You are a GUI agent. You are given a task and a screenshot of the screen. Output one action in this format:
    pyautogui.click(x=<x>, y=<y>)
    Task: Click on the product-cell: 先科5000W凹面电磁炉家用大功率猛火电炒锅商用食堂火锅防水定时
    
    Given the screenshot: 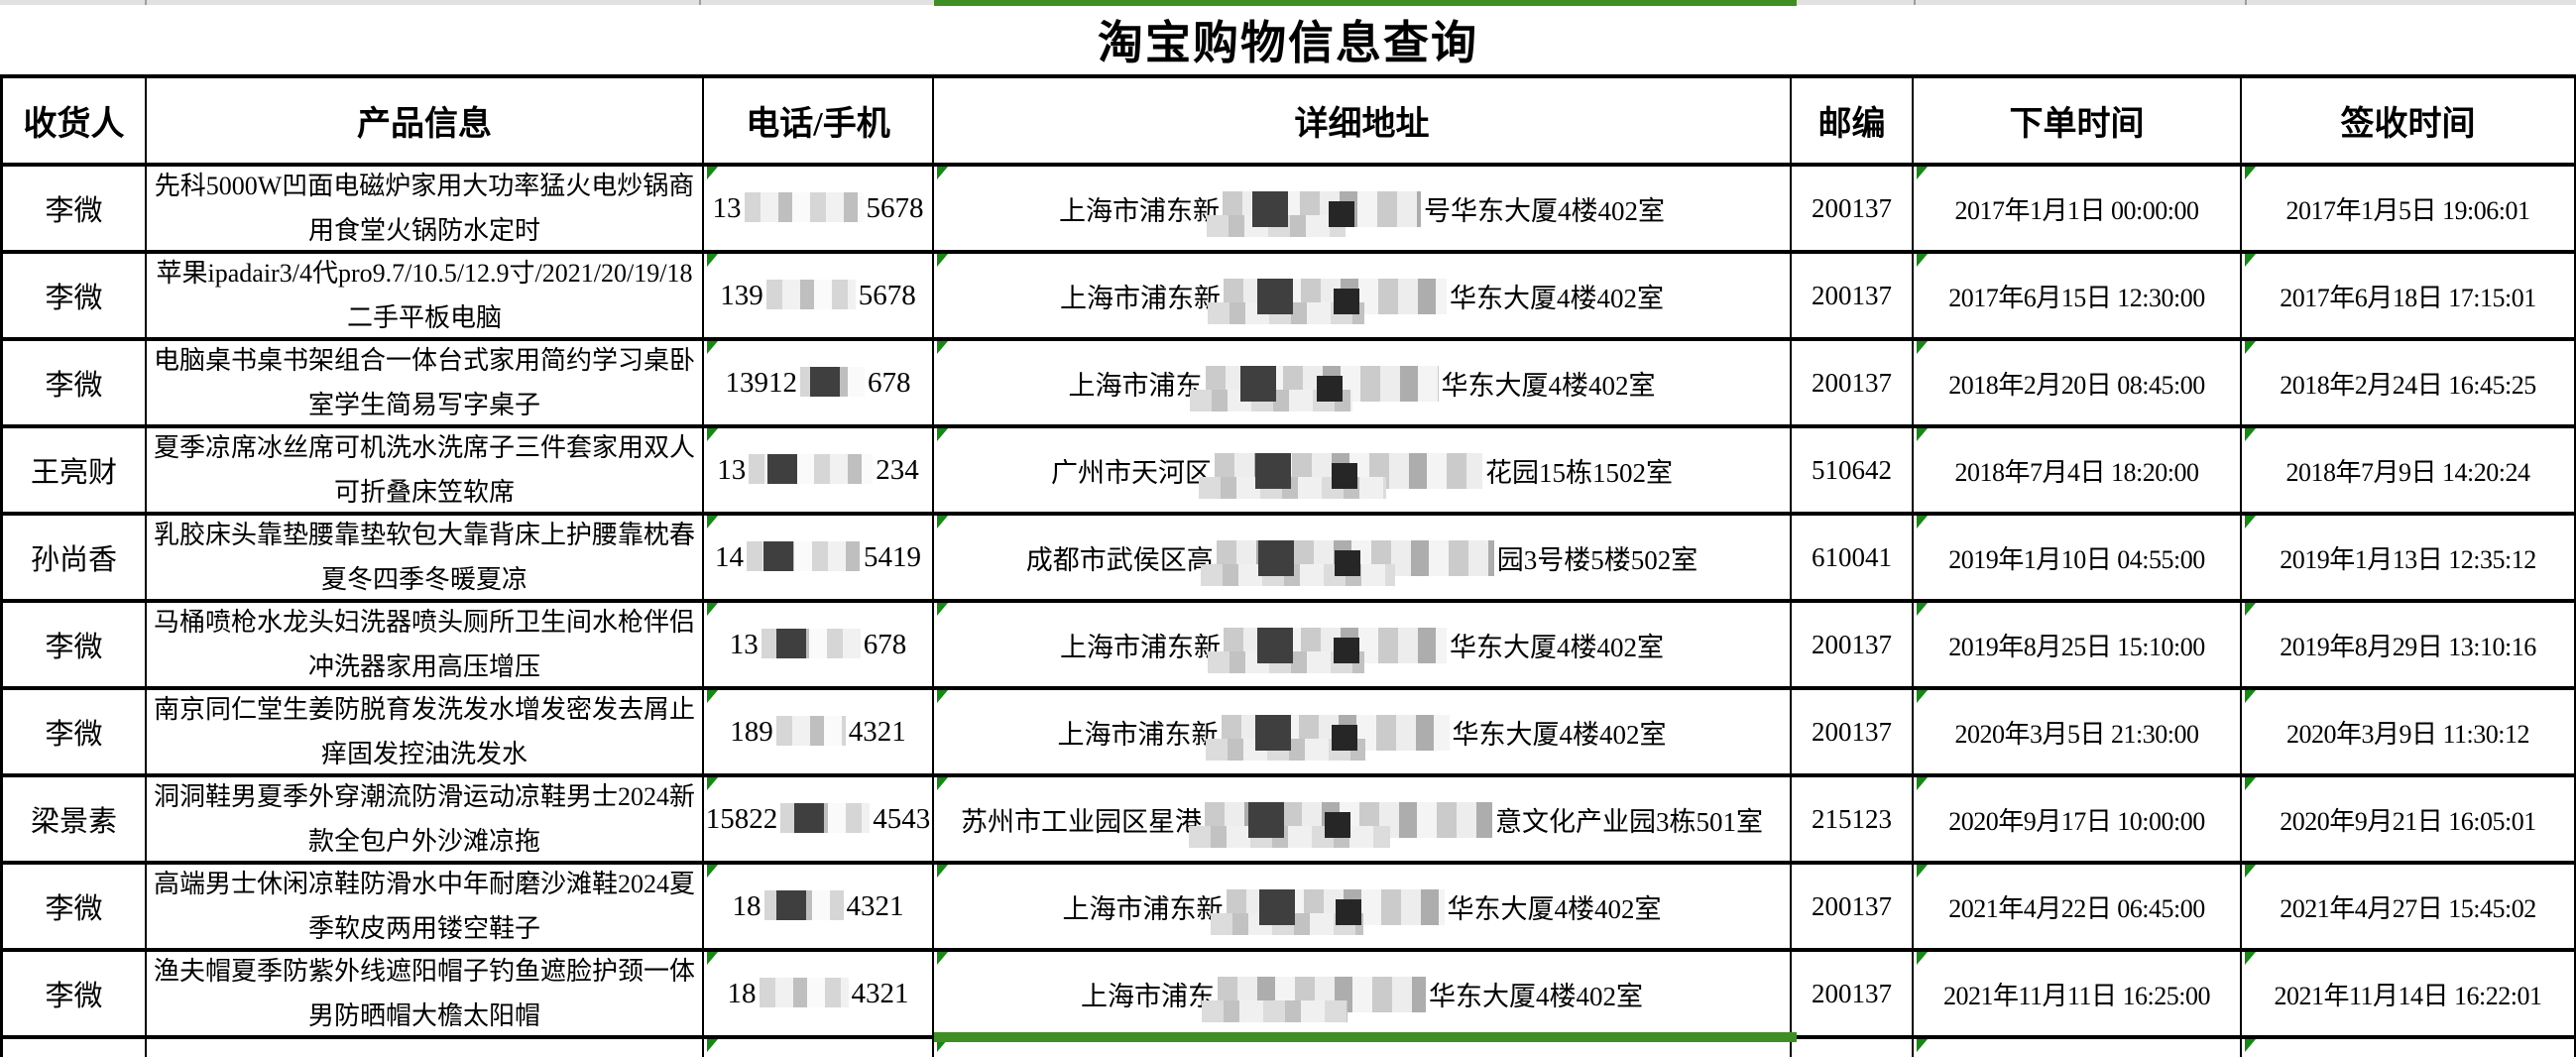 What is the action you would take?
    pyautogui.click(x=425, y=208)
    